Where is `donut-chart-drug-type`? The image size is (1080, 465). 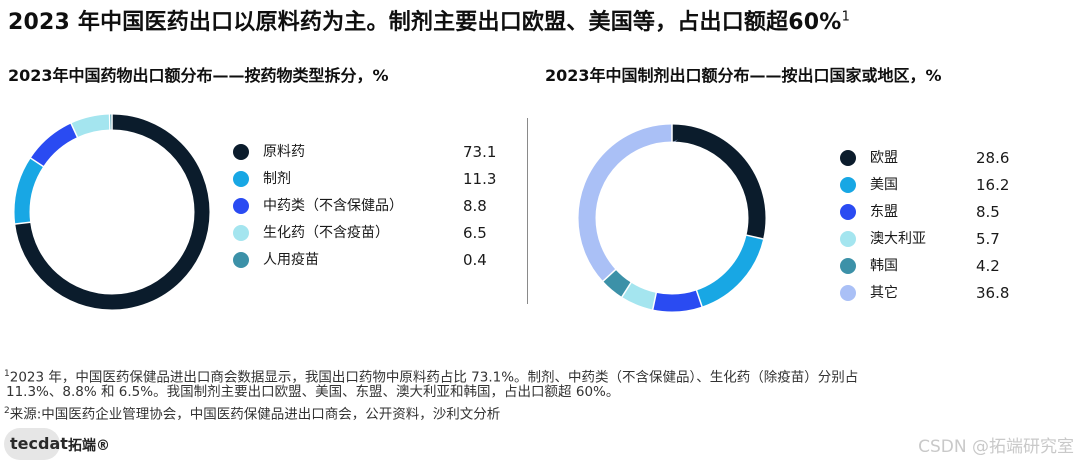 donut-chart-drug-type is located at coordinates (112, 211).